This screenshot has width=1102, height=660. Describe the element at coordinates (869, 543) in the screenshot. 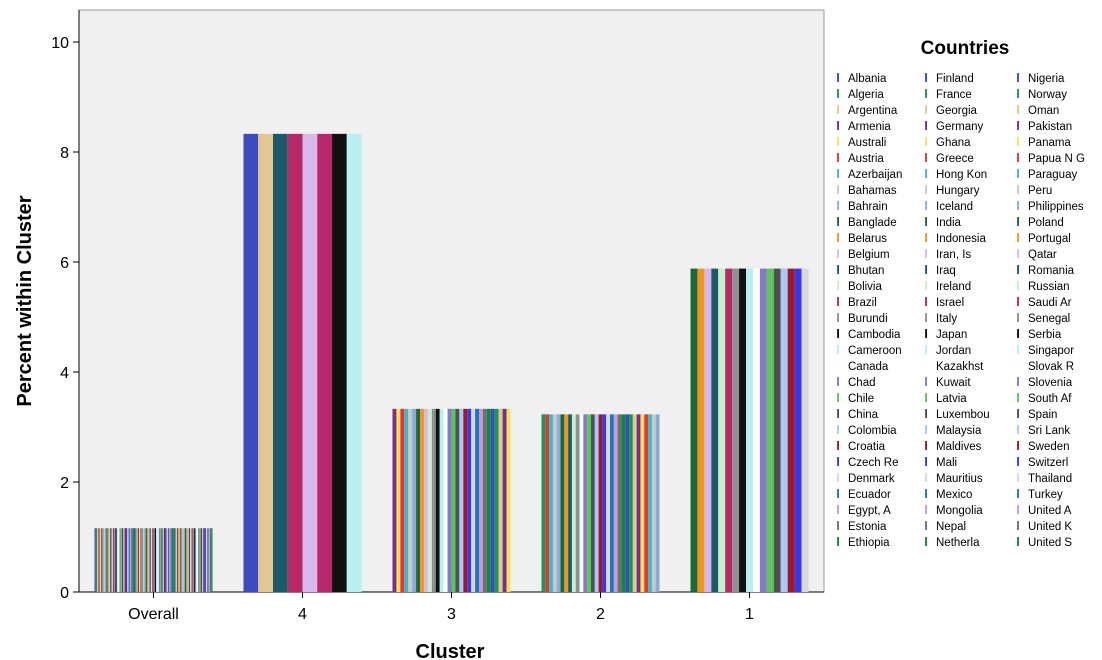

I see `legend-label: Ethiopia` at that location.